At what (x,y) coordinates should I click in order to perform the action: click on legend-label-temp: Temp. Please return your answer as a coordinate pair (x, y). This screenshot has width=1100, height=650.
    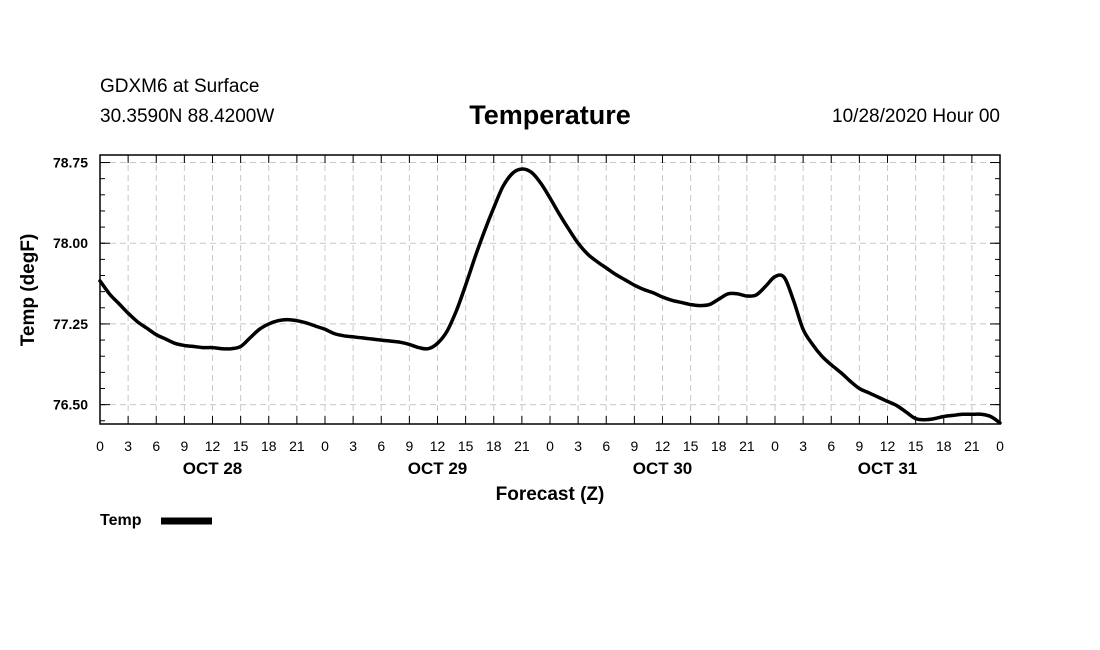
    Looking at the image, I should click on (121, 520).